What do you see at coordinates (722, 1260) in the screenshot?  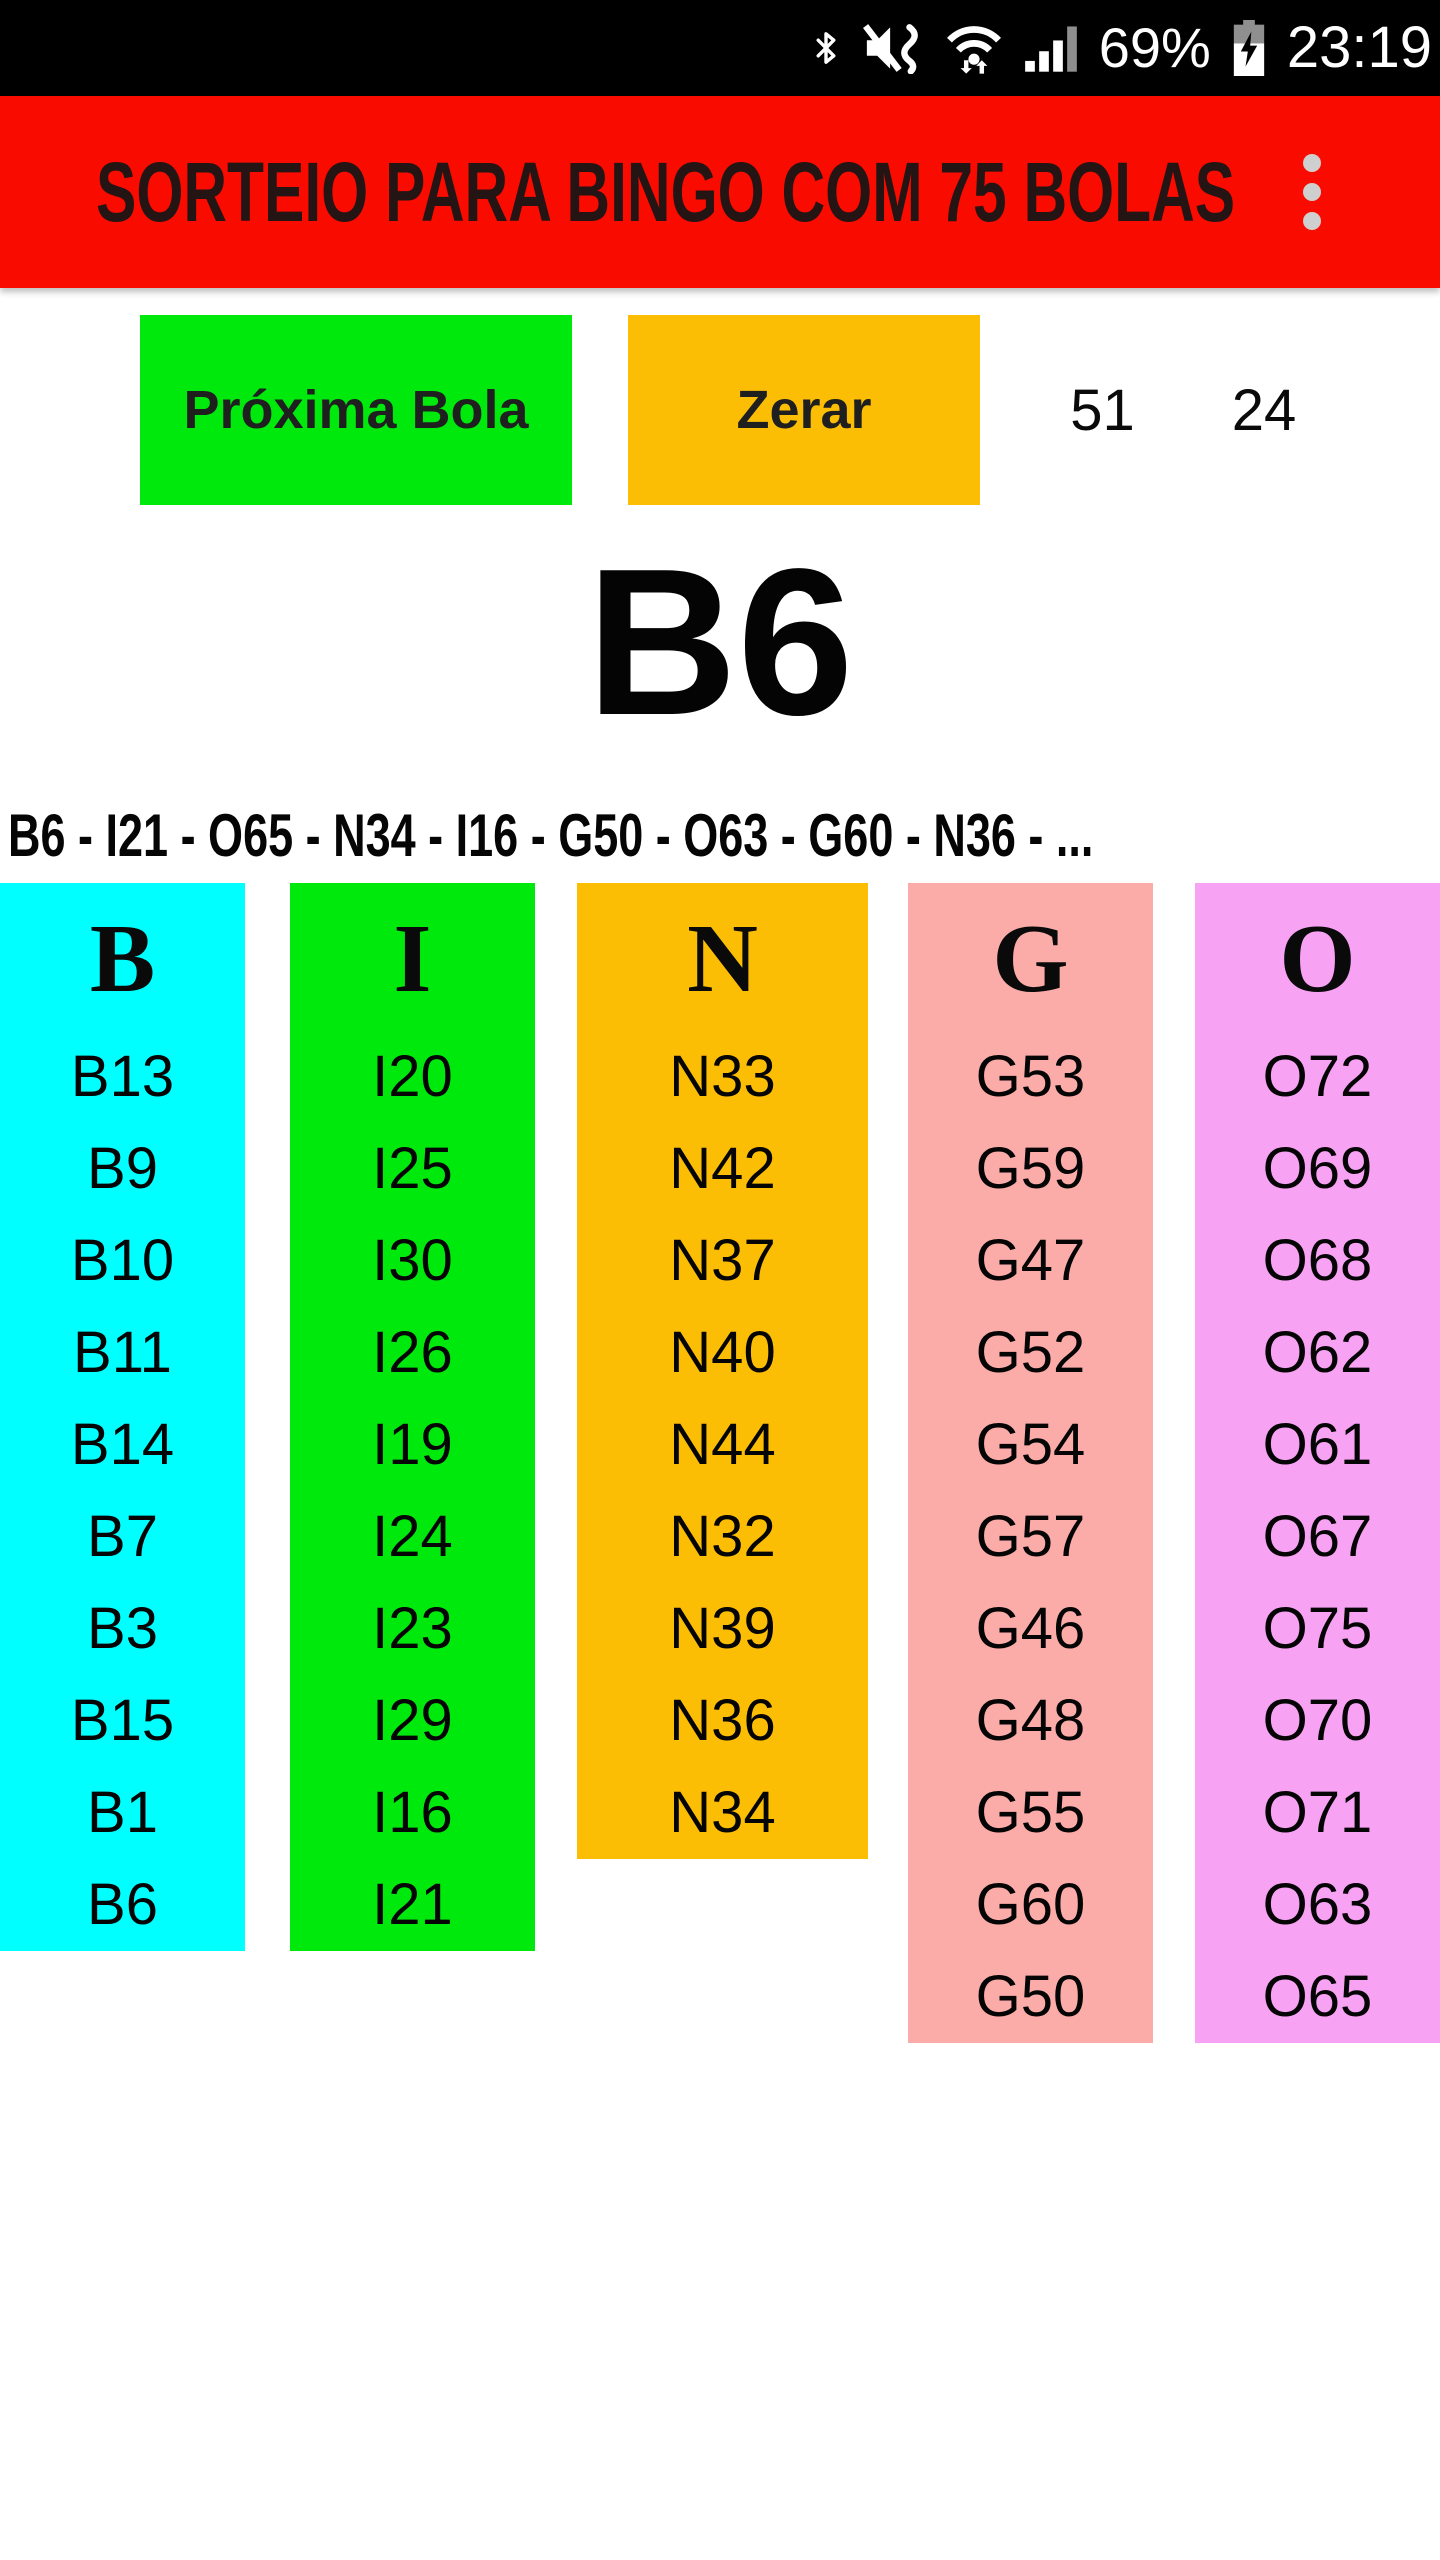 I see `ball-cell: N37` at bounding box center [722, 1260].